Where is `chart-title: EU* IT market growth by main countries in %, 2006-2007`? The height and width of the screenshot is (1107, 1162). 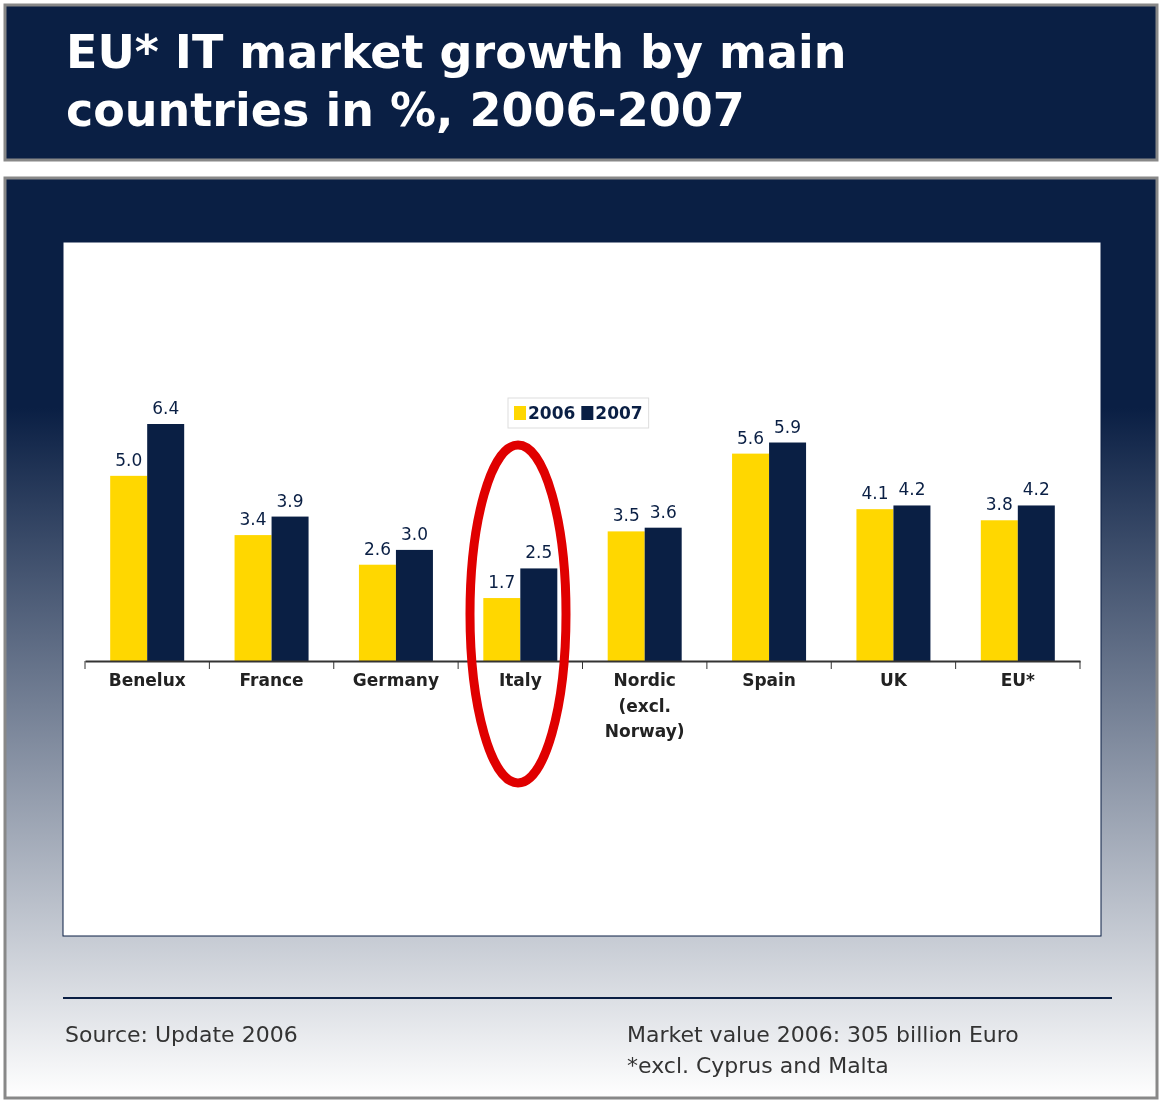
chart-title: EU* IT market growth by main countries in %, 2006-2007 is located at coordinates (456, 81).